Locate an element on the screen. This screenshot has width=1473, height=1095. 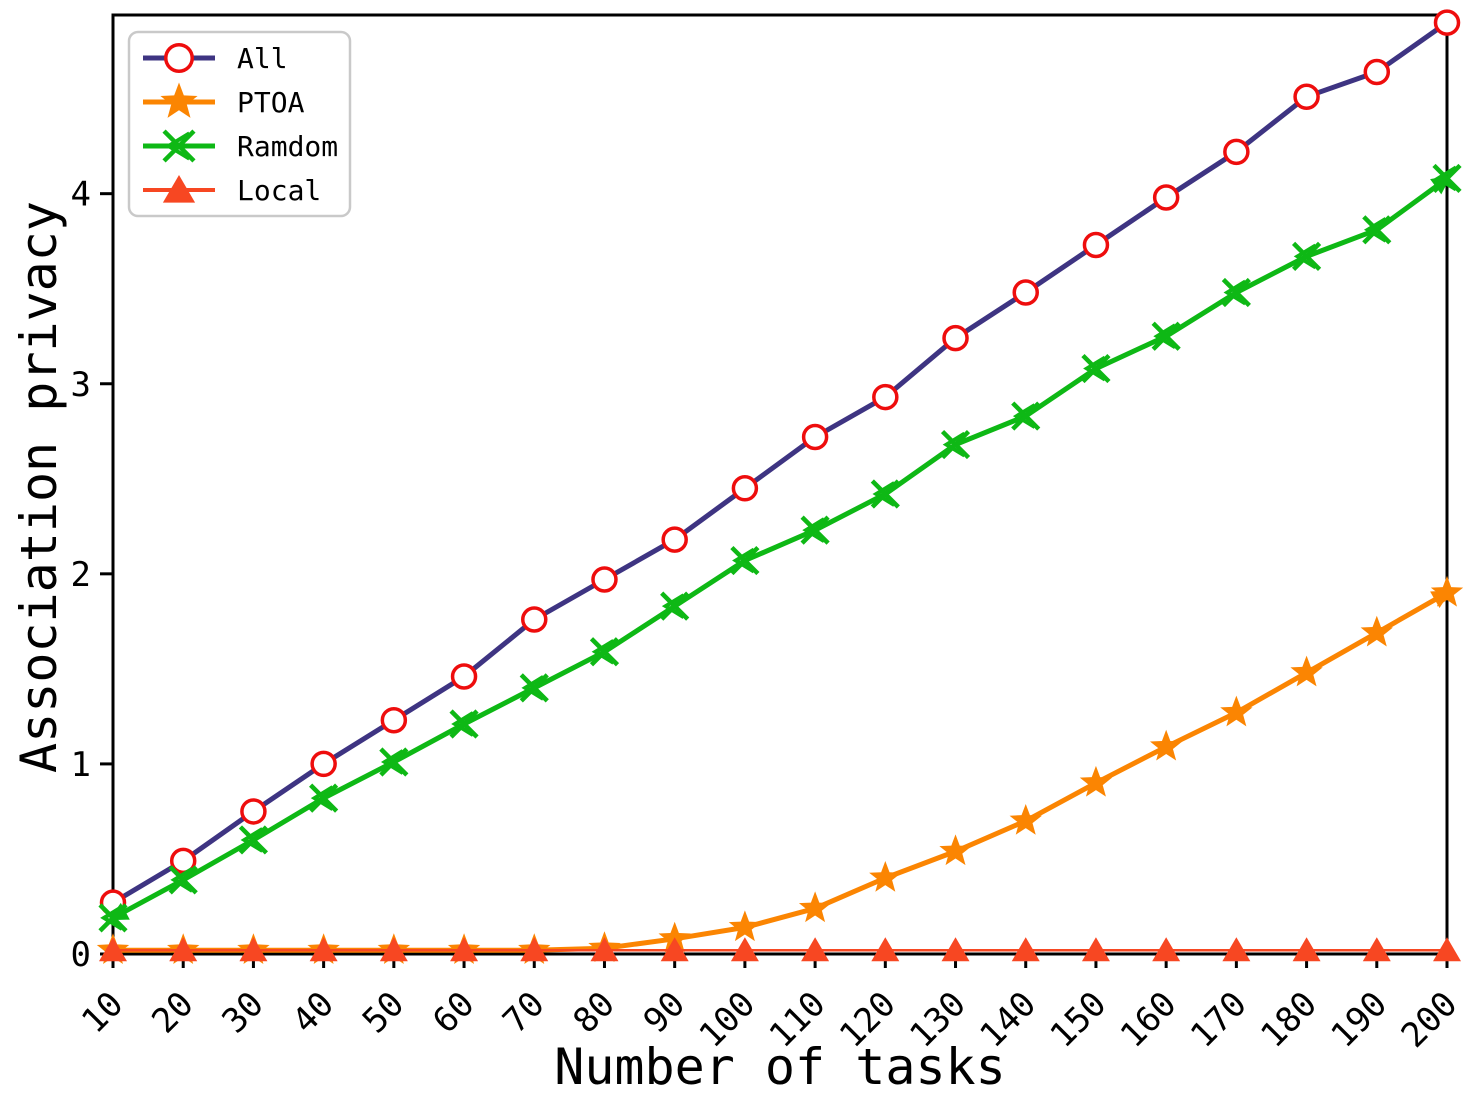
x-axis-tick-label: 70 is located at coordinates (523, 1012).